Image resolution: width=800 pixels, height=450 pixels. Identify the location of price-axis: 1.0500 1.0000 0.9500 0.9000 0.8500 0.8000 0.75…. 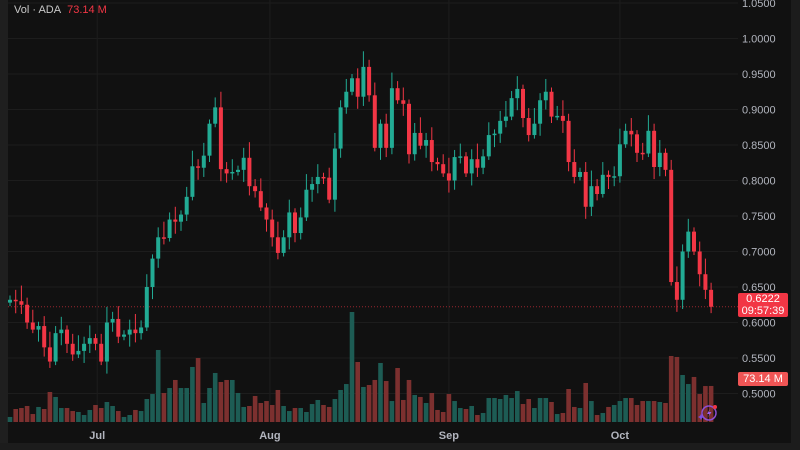
(759, 200).